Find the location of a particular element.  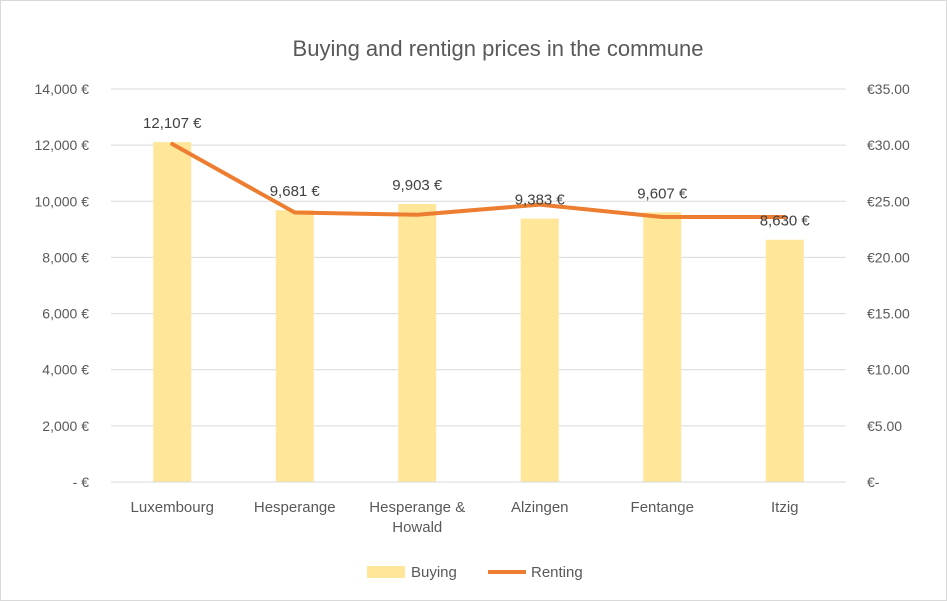

x-tick-label-line: Hesperange & is located at coordinates (417, 507).